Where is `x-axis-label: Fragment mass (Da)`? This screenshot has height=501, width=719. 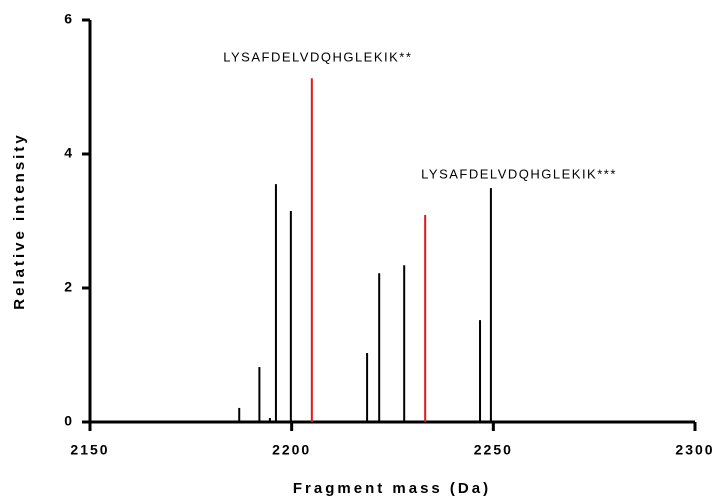 x-axis-label: Fragment mass (Da) is located at coordinates (392, 488).